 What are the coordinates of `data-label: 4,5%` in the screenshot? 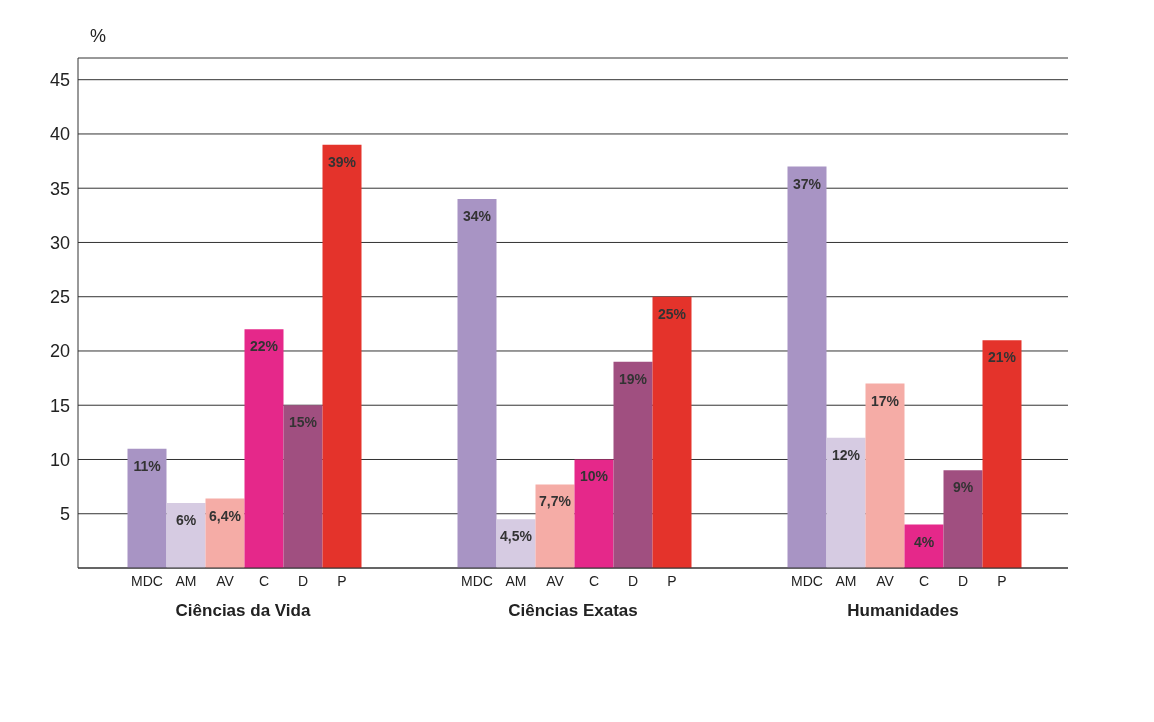 It's located at (516, 536).